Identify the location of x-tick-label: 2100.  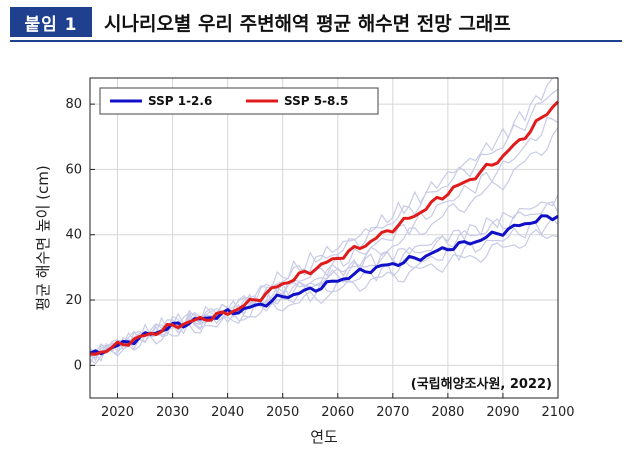
(557, 412).